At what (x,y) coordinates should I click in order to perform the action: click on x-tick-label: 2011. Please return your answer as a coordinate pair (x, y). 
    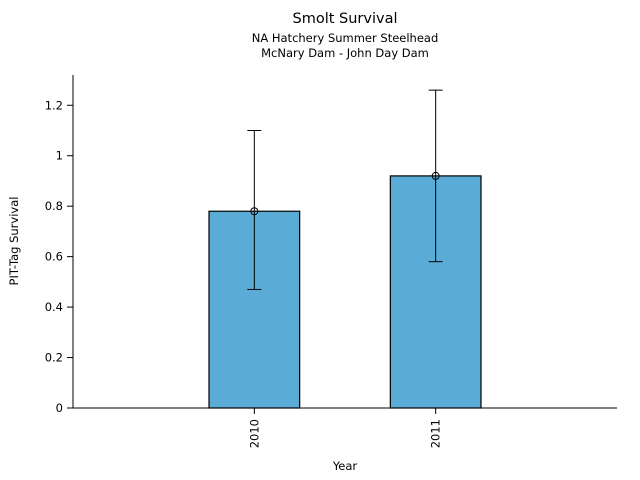
    Looking at the image, I should click on (436, 433).